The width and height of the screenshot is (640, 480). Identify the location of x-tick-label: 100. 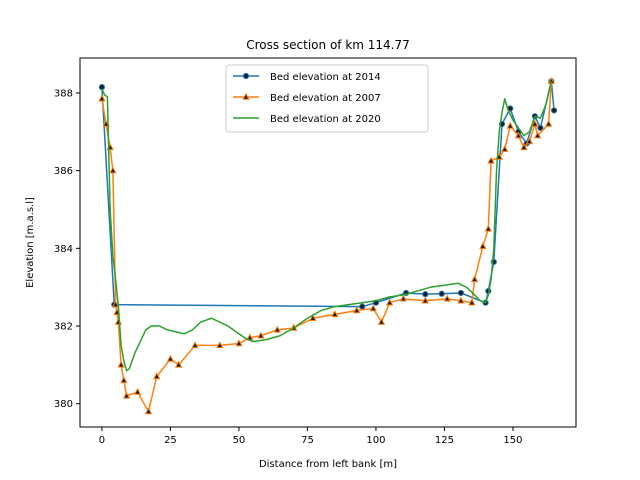
(375, 440).